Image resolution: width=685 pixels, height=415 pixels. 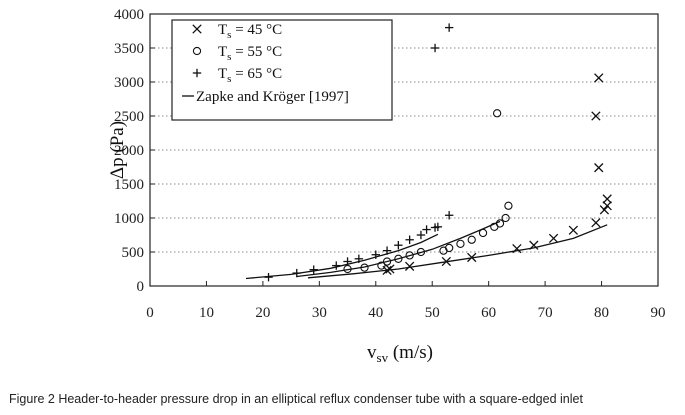 I want to click on legend-box, so click(x=282, y=70).